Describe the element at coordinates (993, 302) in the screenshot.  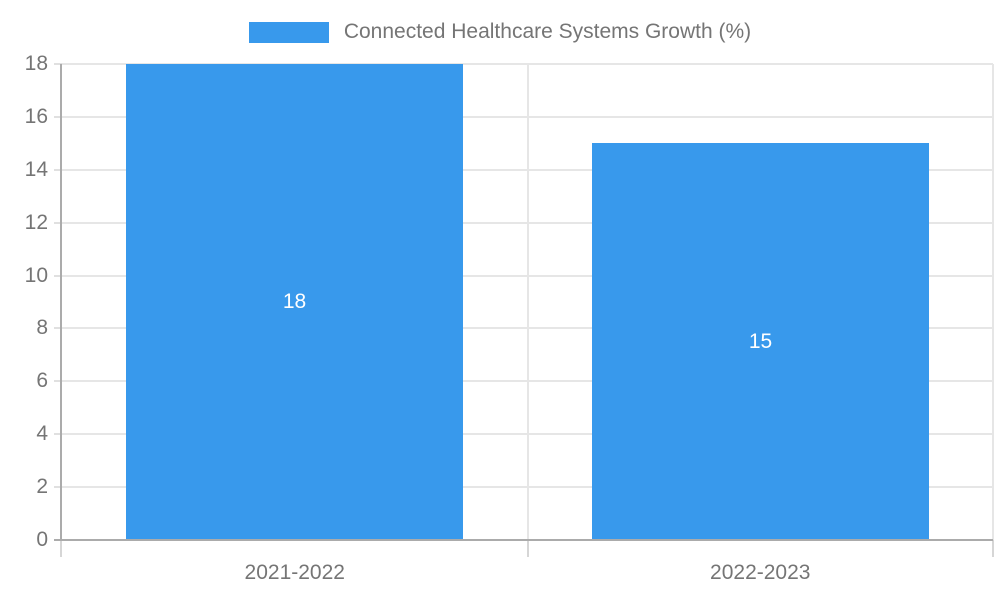
I see `plot-right-border` at that location.